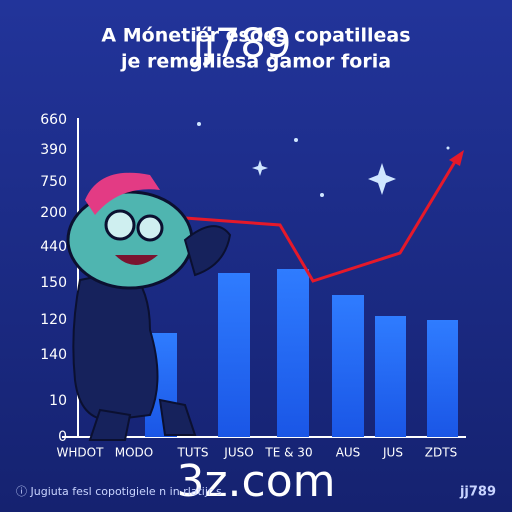 This screenshot has width=512, height=512. What do you see at coordinates (323, 159) in the screenshot?
I see `stars` at bounding box center [323, 159].